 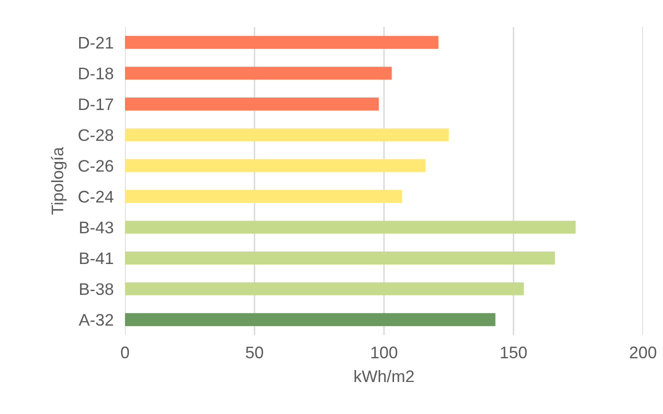 I want to click on x-axis-title: kWh/m2, so click(x=384, y=376).